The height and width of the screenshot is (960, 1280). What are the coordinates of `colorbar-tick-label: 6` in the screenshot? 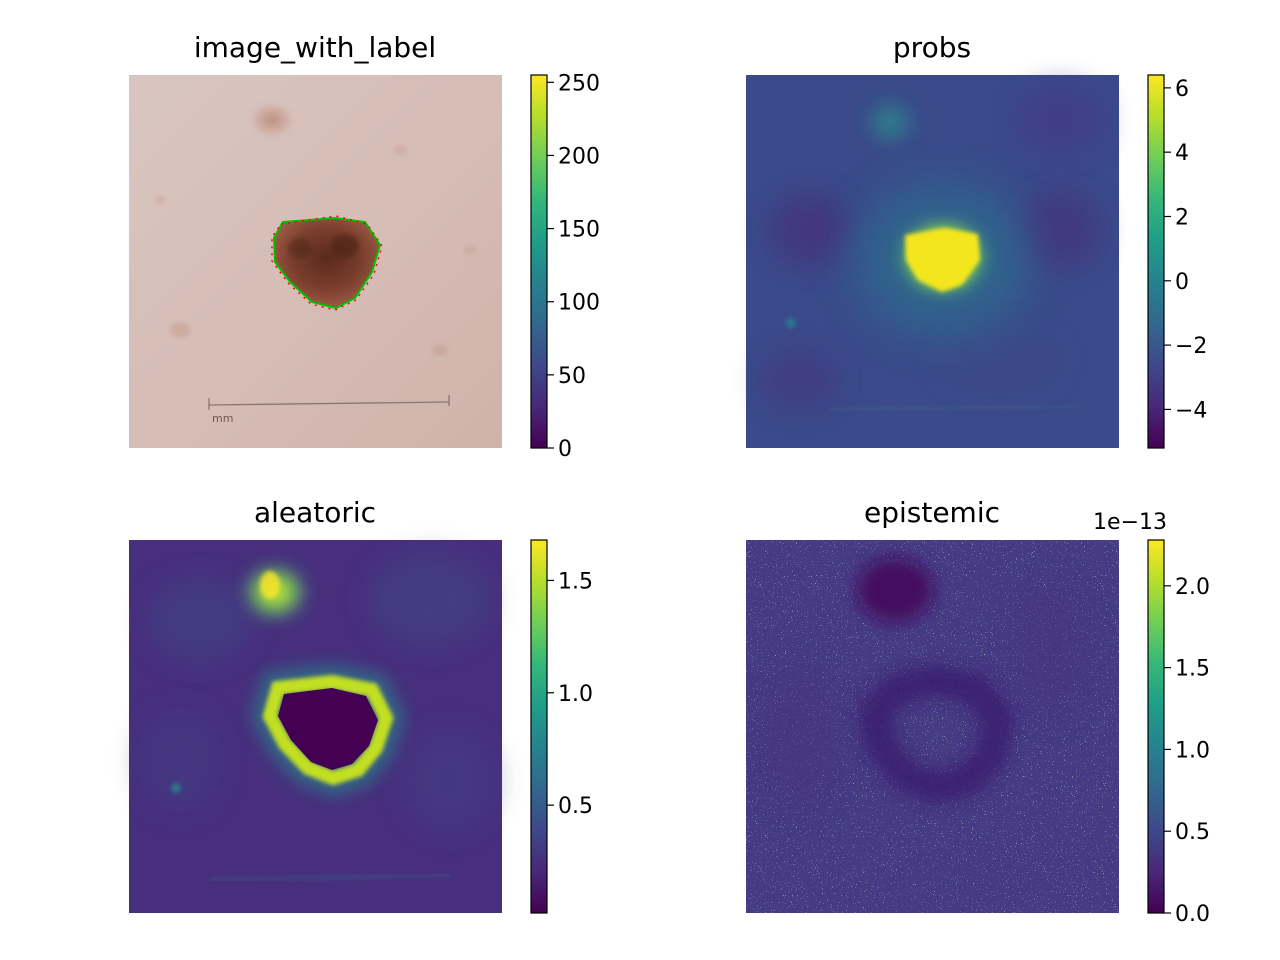 It's located at (1182, 89).